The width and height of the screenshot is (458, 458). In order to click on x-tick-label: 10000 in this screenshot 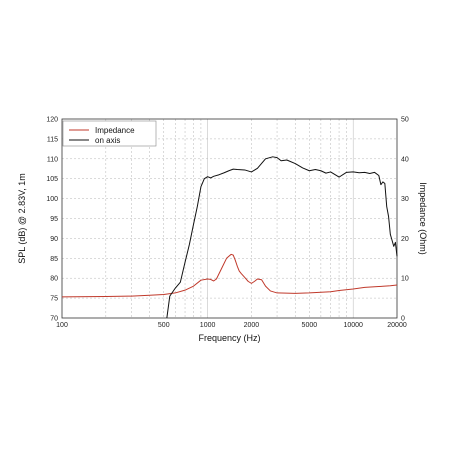, I will do `click(353, 325)`.